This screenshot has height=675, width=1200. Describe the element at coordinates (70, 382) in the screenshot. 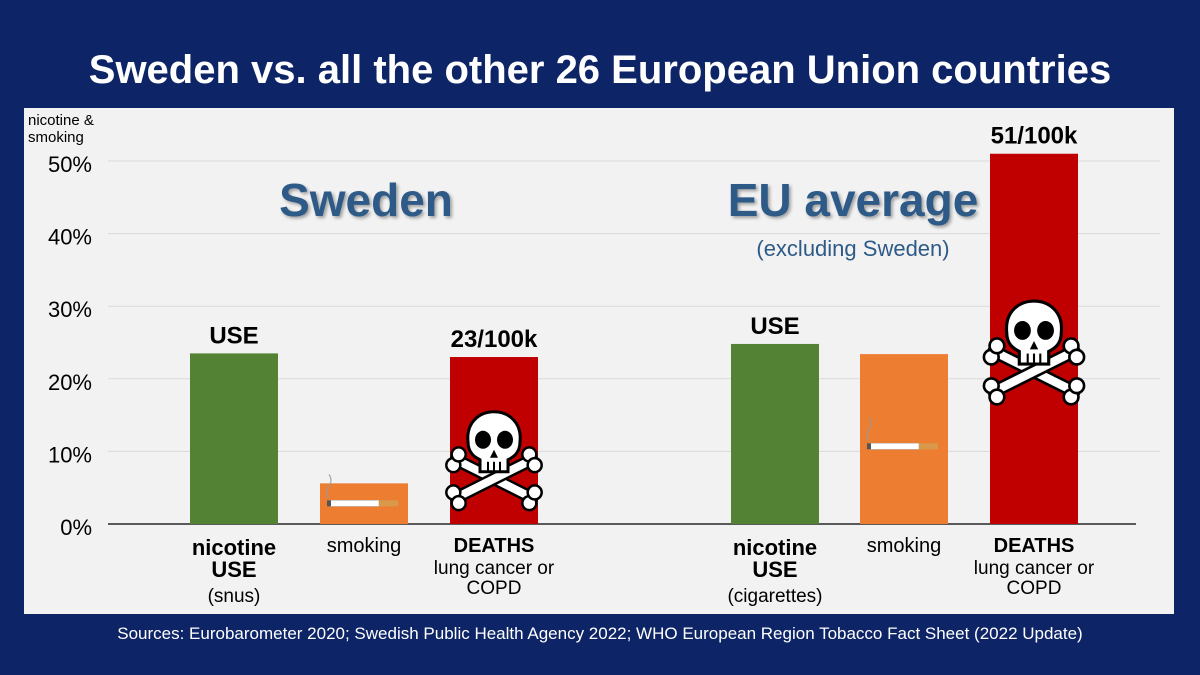

I see `y-tick-label: 20%` at that location.